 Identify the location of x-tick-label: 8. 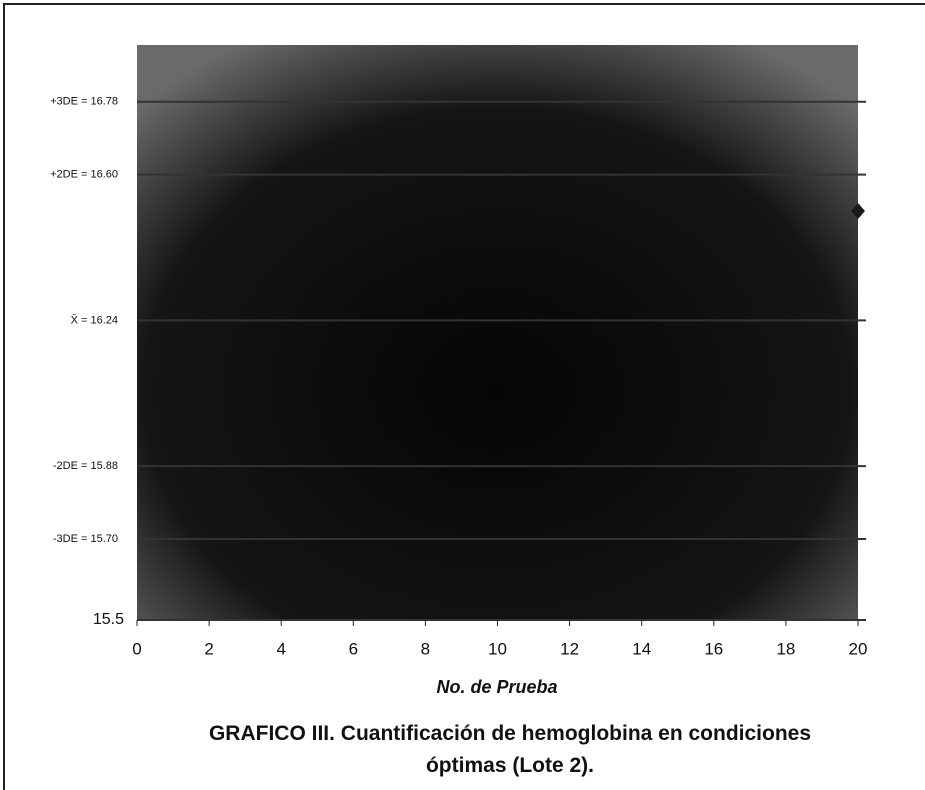
(425, 648).